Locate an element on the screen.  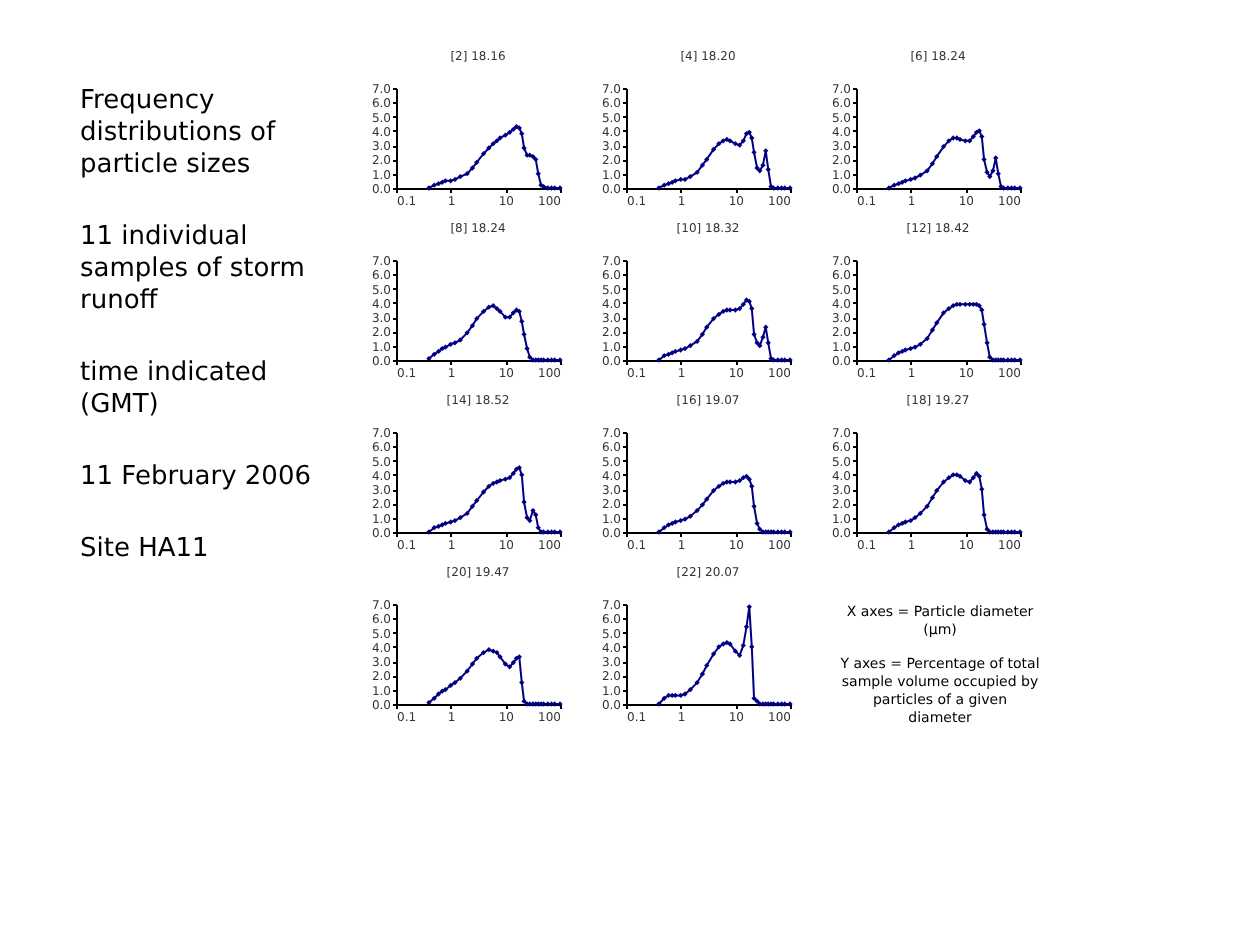
text: time indicated (GMT) is located at coordinates (174, 389).